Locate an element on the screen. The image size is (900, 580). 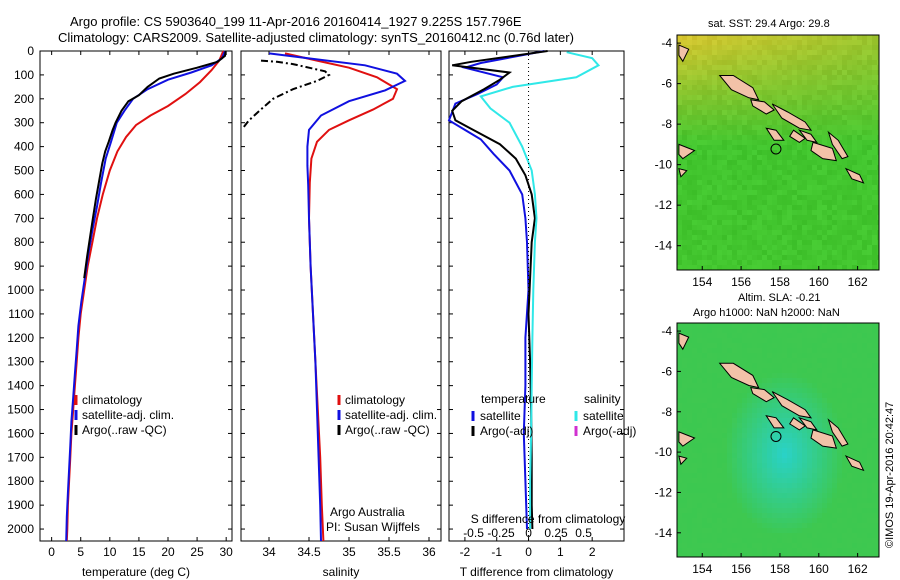
latitude-tick-label: -10 is located at coordinates (664, 165).